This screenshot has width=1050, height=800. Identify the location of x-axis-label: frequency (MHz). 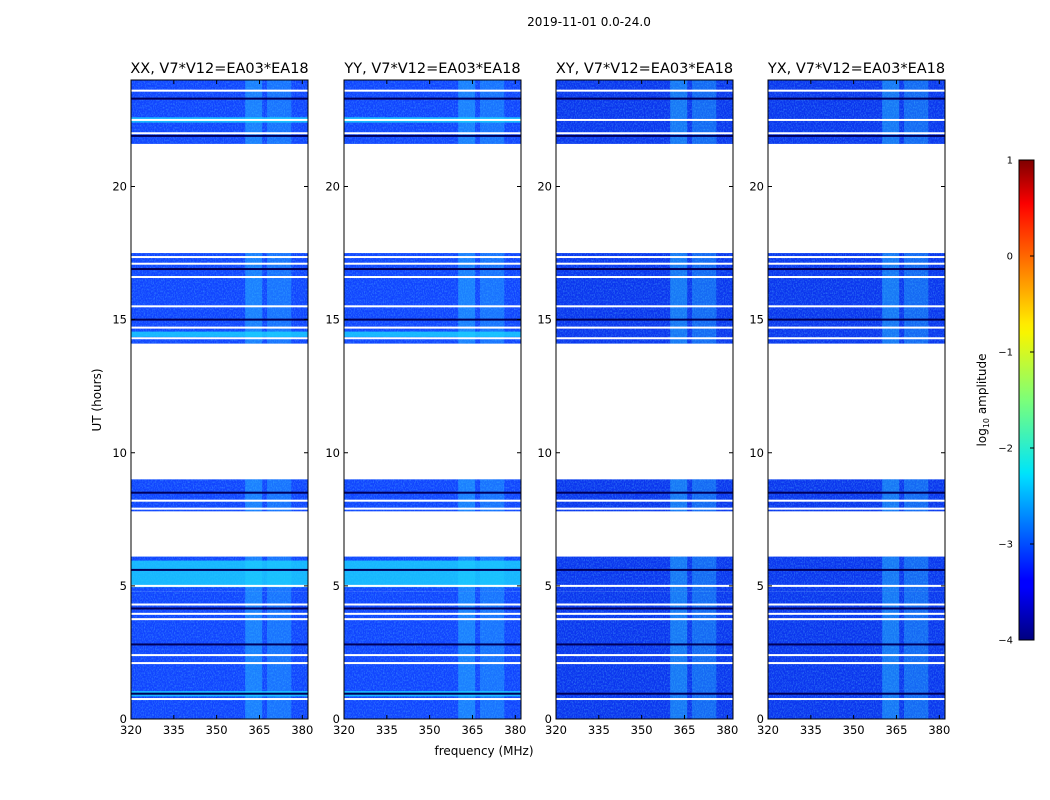
(483, 751).